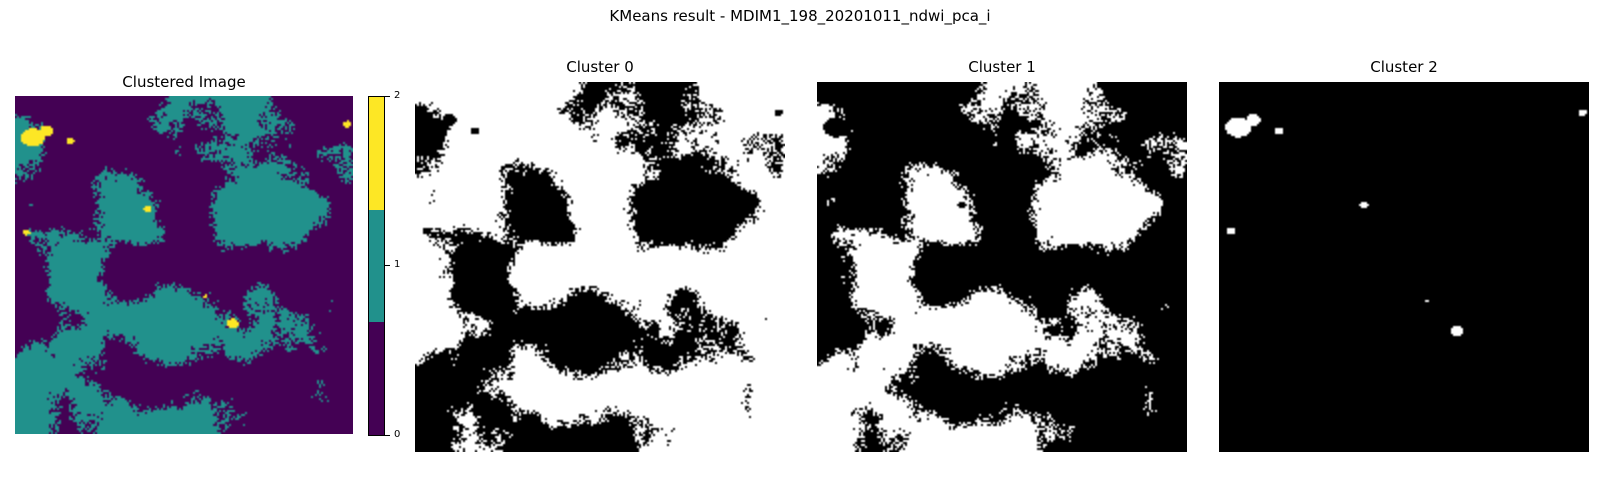 Image resolution: width=1600 pixels, height=500 pixels. What do you see at coordinates (397, 264) in the screenshot?
I see `colorbar-tick-label: 1` at bounding box center [397, 264].